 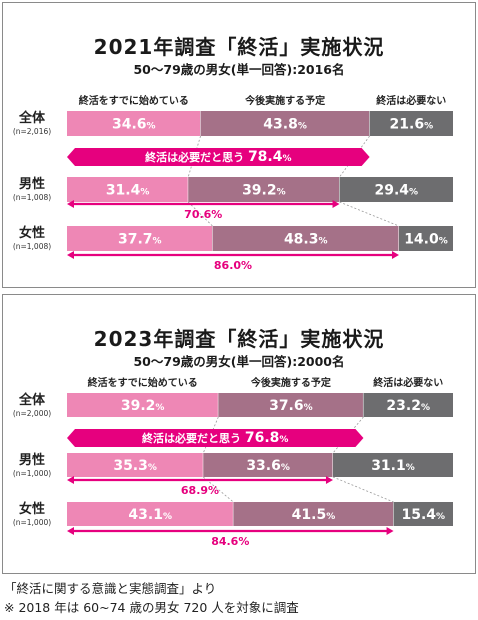 What do you see at coordinates (239, 69) in the screenshot?
I see `chart-subtitle: 50〜79歳の男女(単一回答):2016名` at bounding box center [239, 69].